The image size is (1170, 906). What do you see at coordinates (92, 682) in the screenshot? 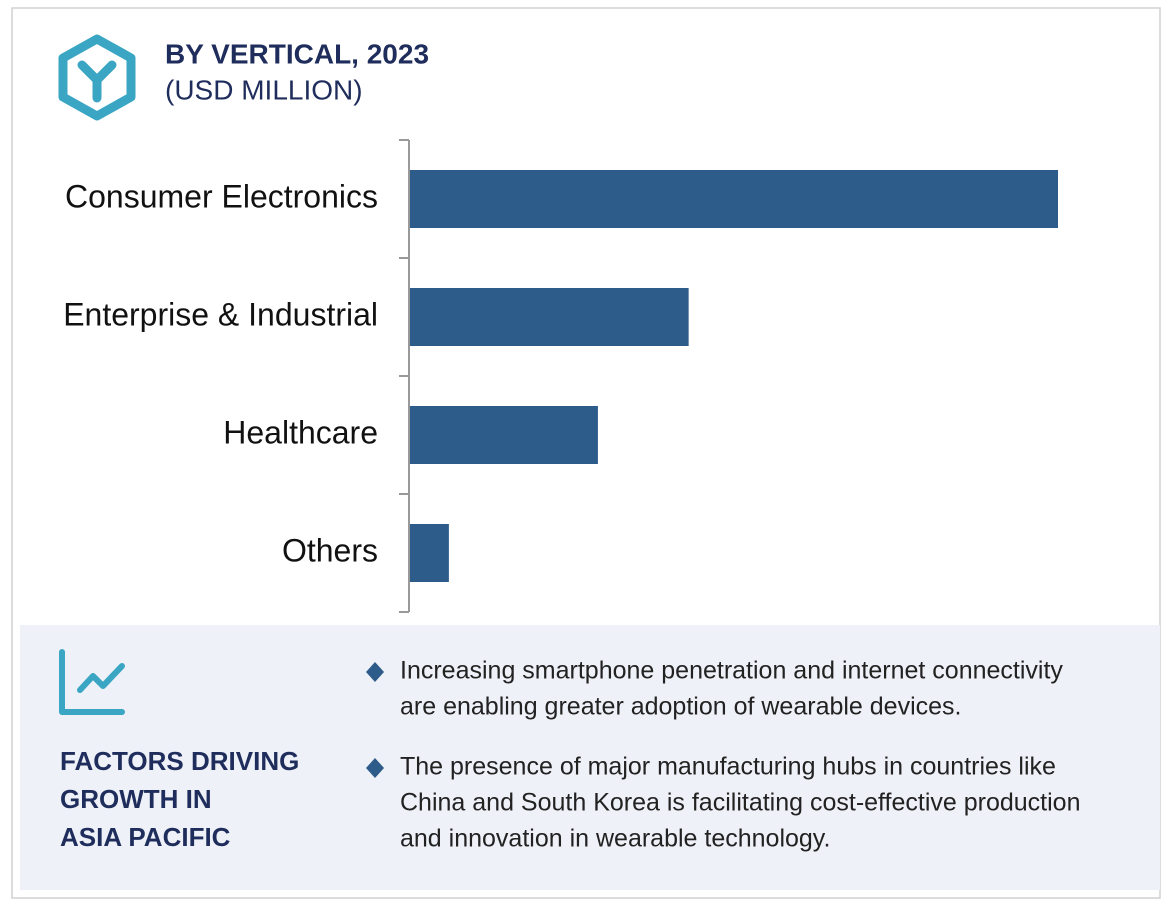
I see `growth-icon` at bounding box center [92, 682].